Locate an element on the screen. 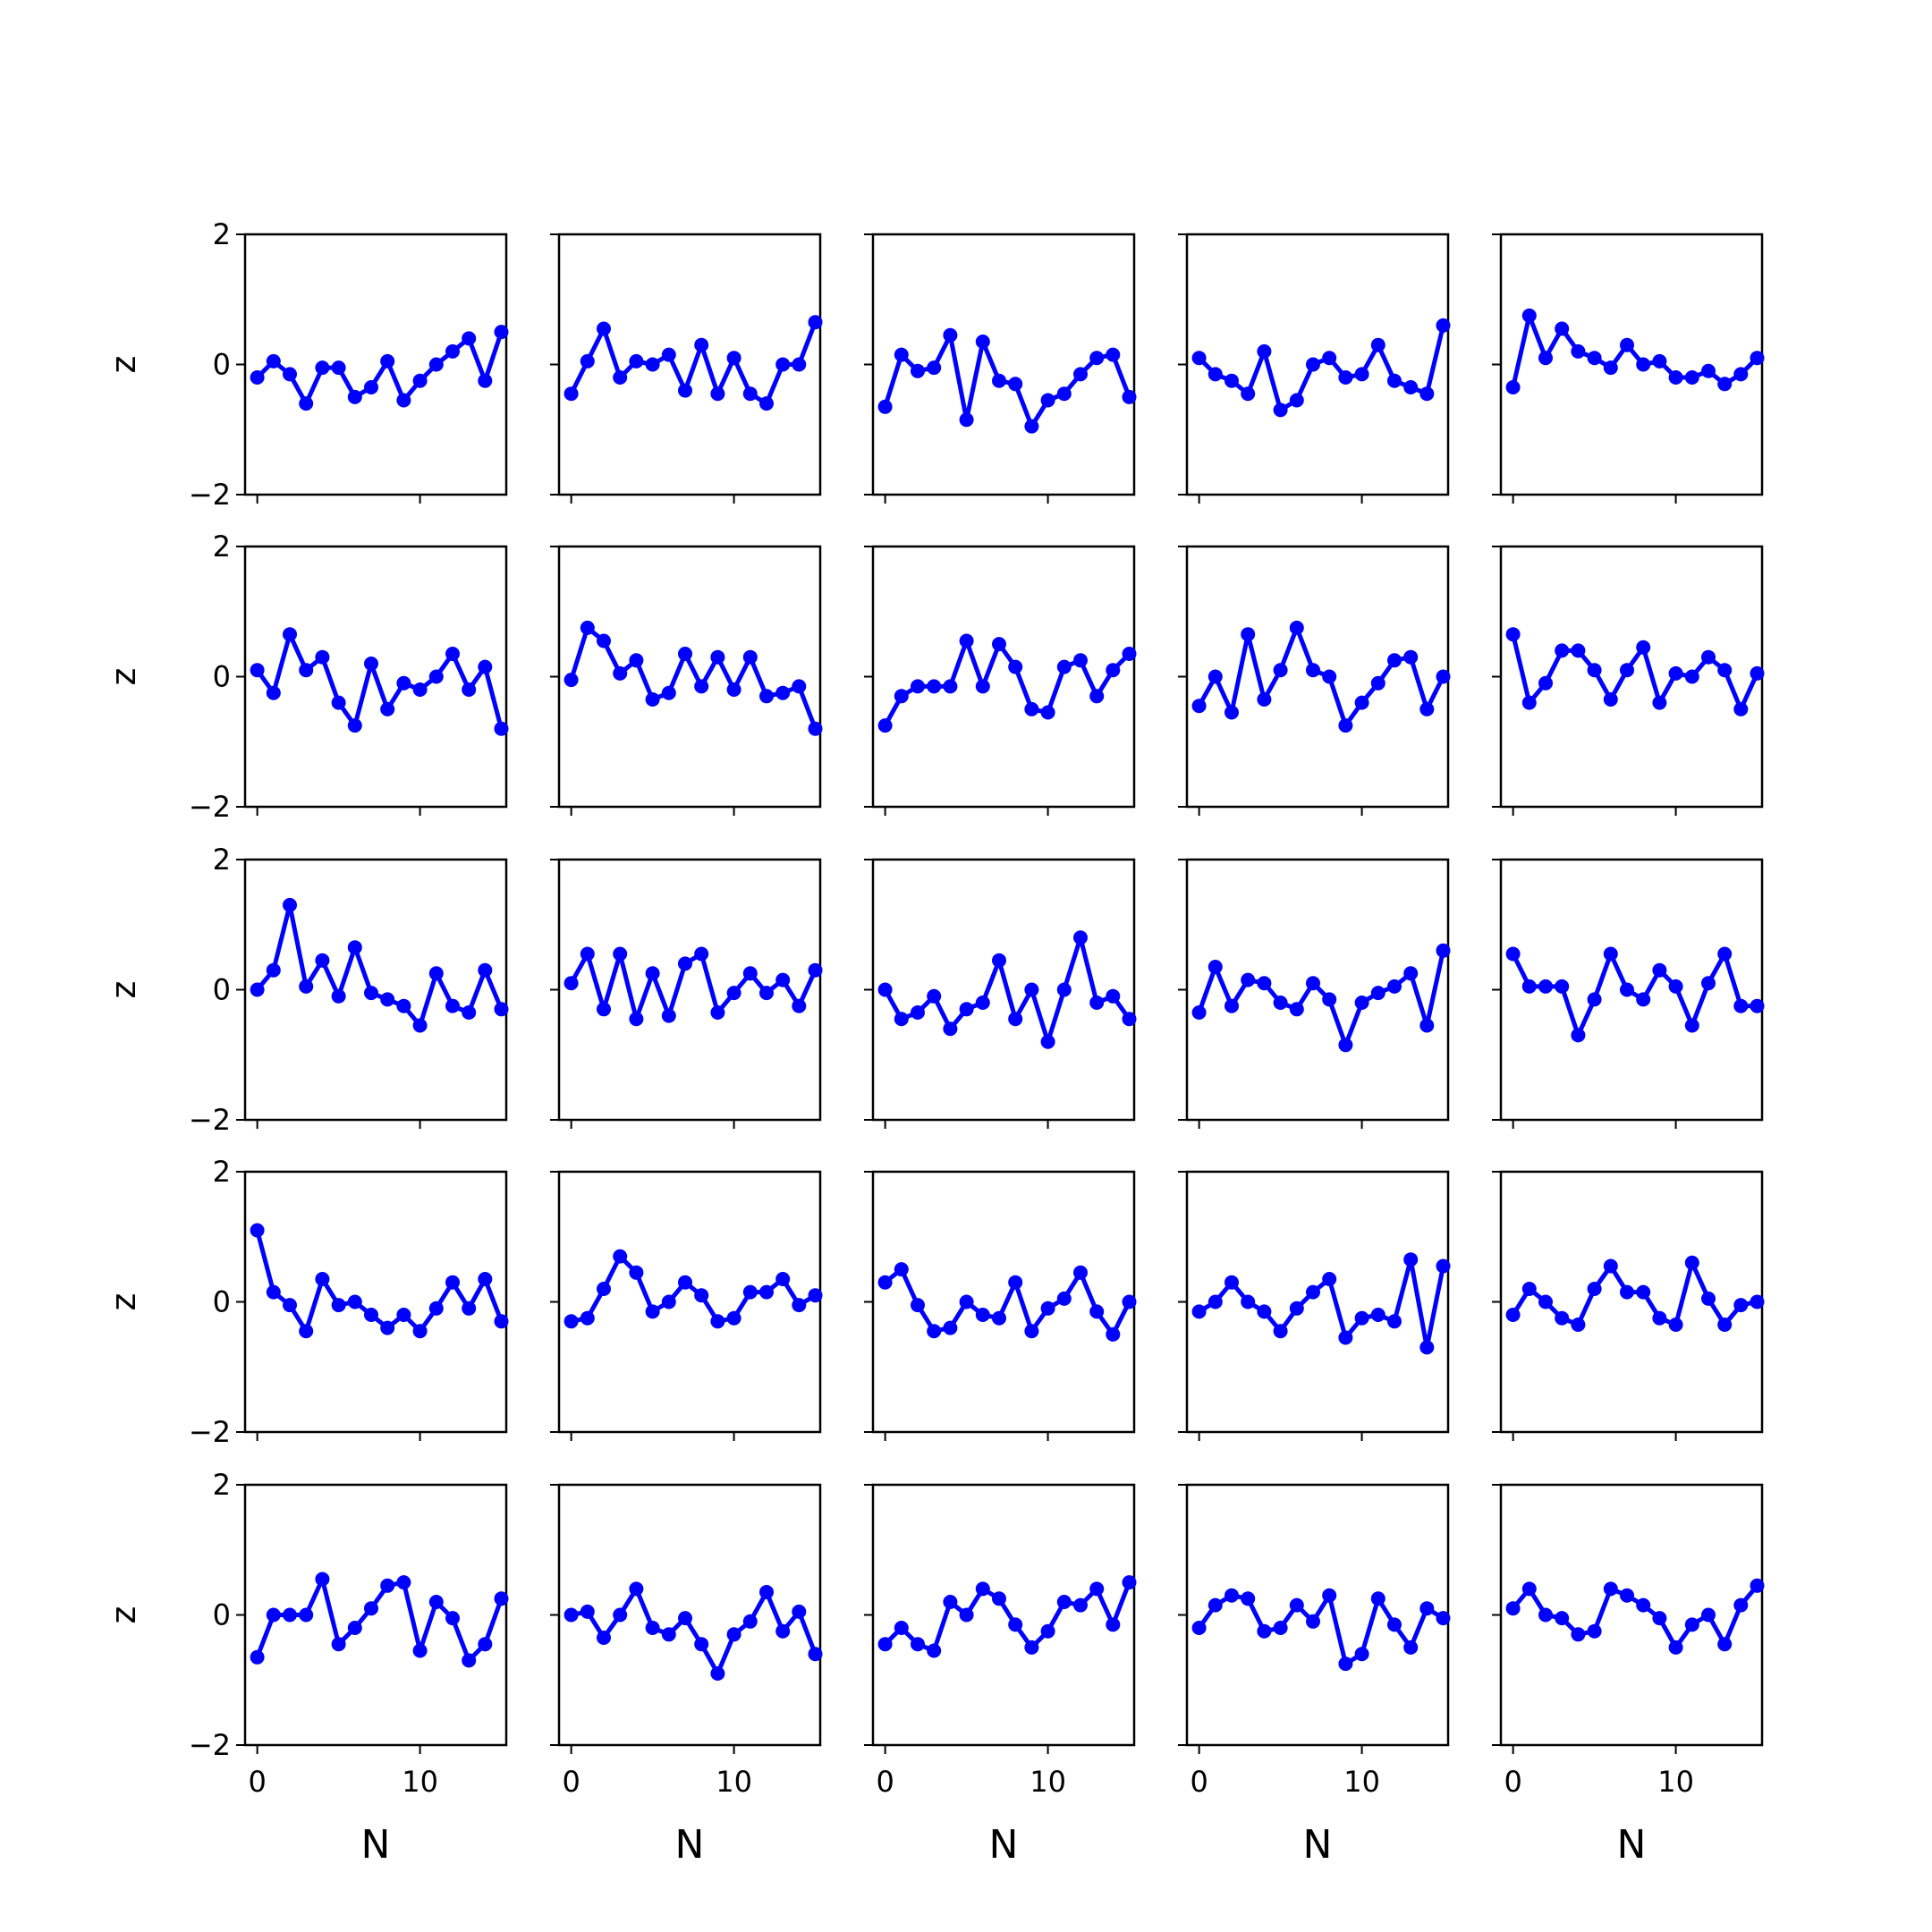 This screenshot has height=1932, width=1932. panel-r0-c2 is located at coordinates (1000, 368).